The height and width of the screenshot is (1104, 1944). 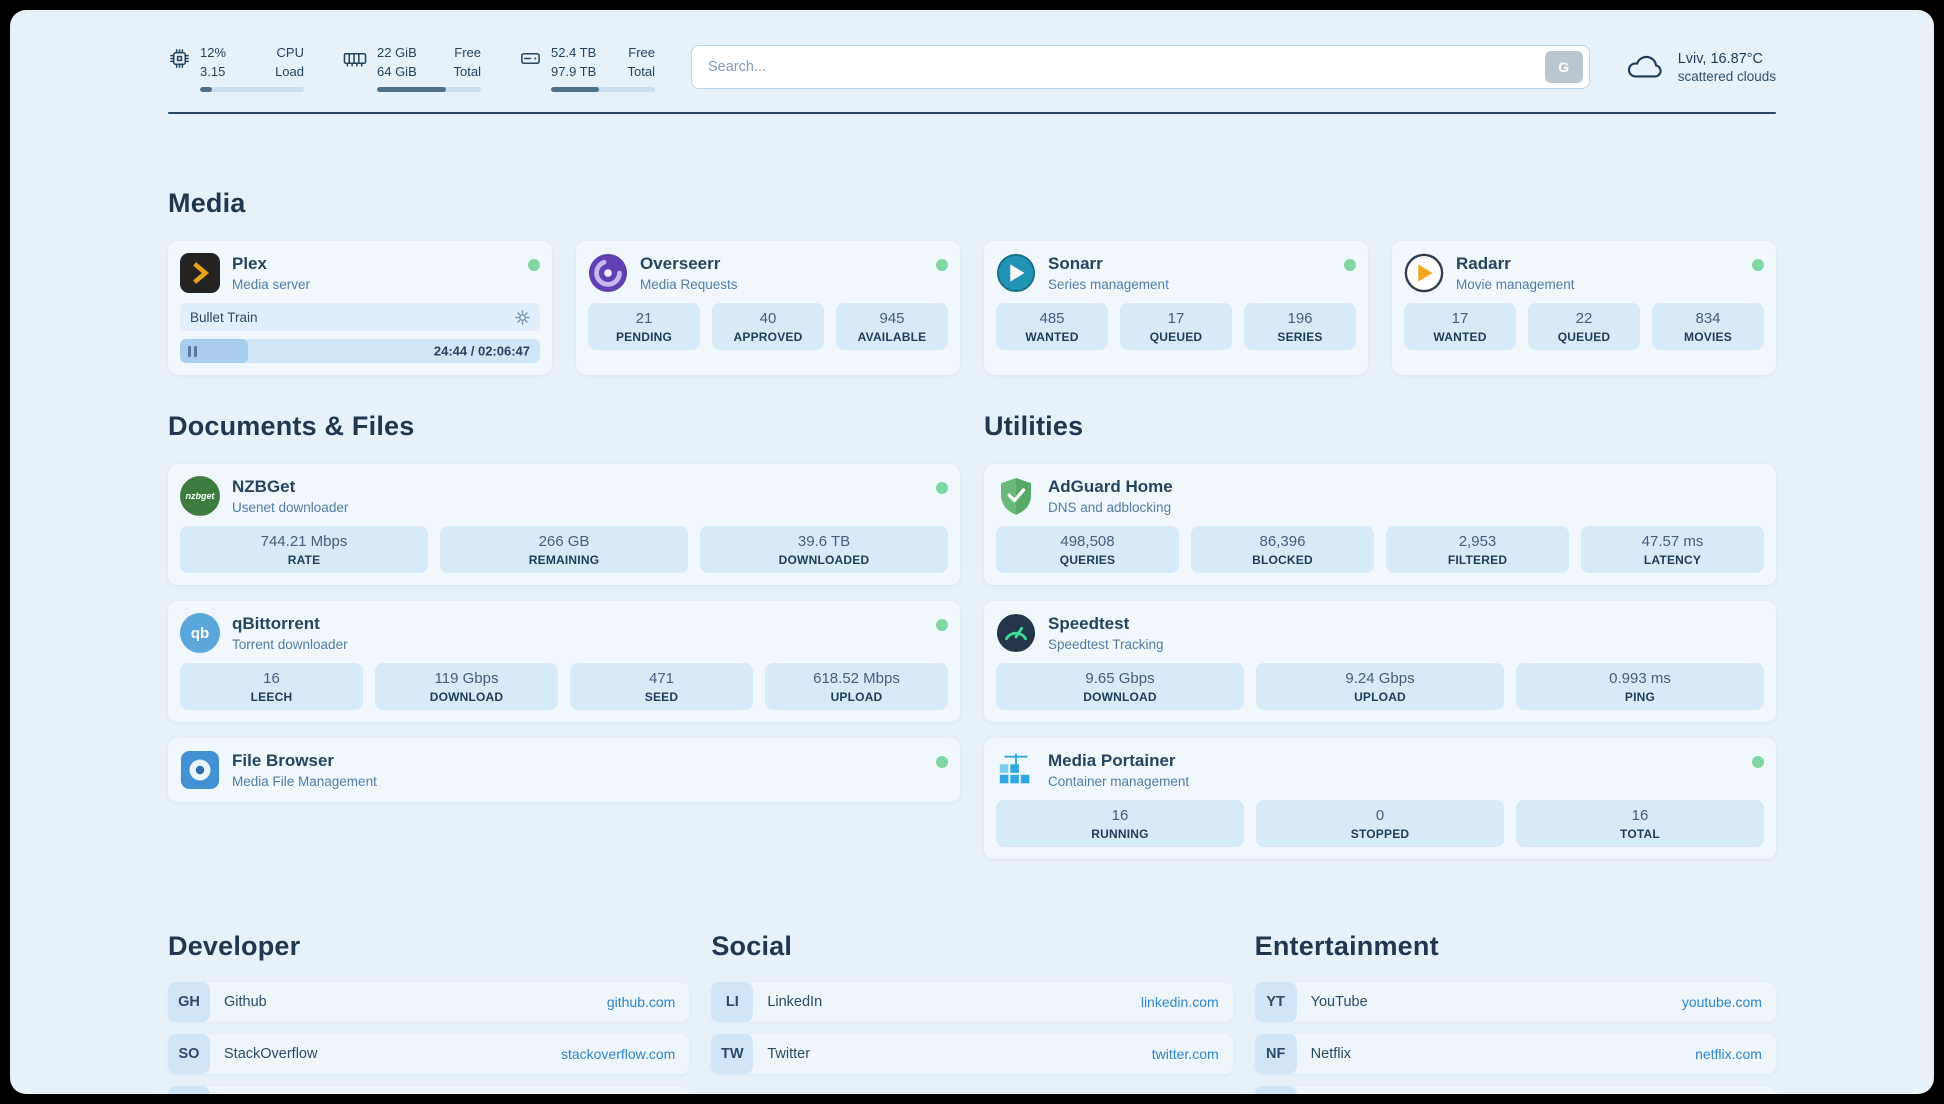 I want to click on bookmark-url: github.com, so click(x=641, y=1002).